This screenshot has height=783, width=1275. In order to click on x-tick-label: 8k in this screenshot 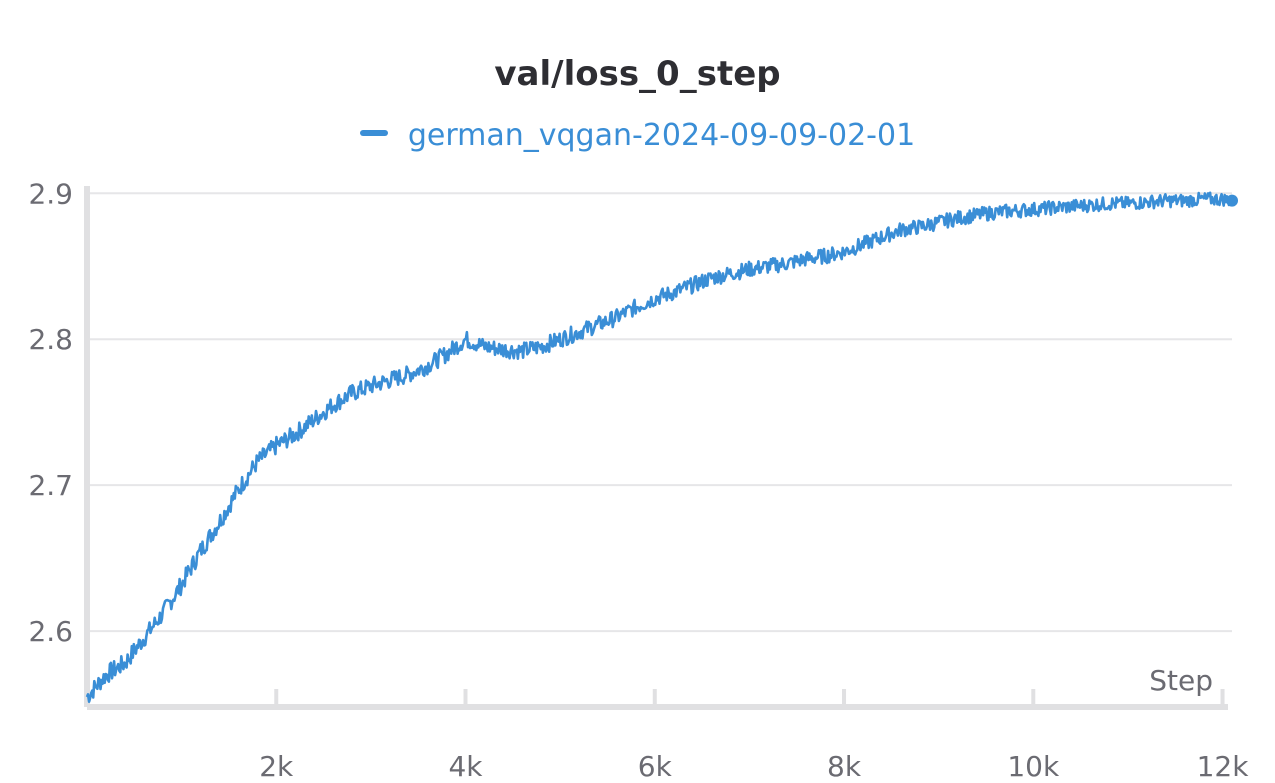, I will do `click(844, 766)`.